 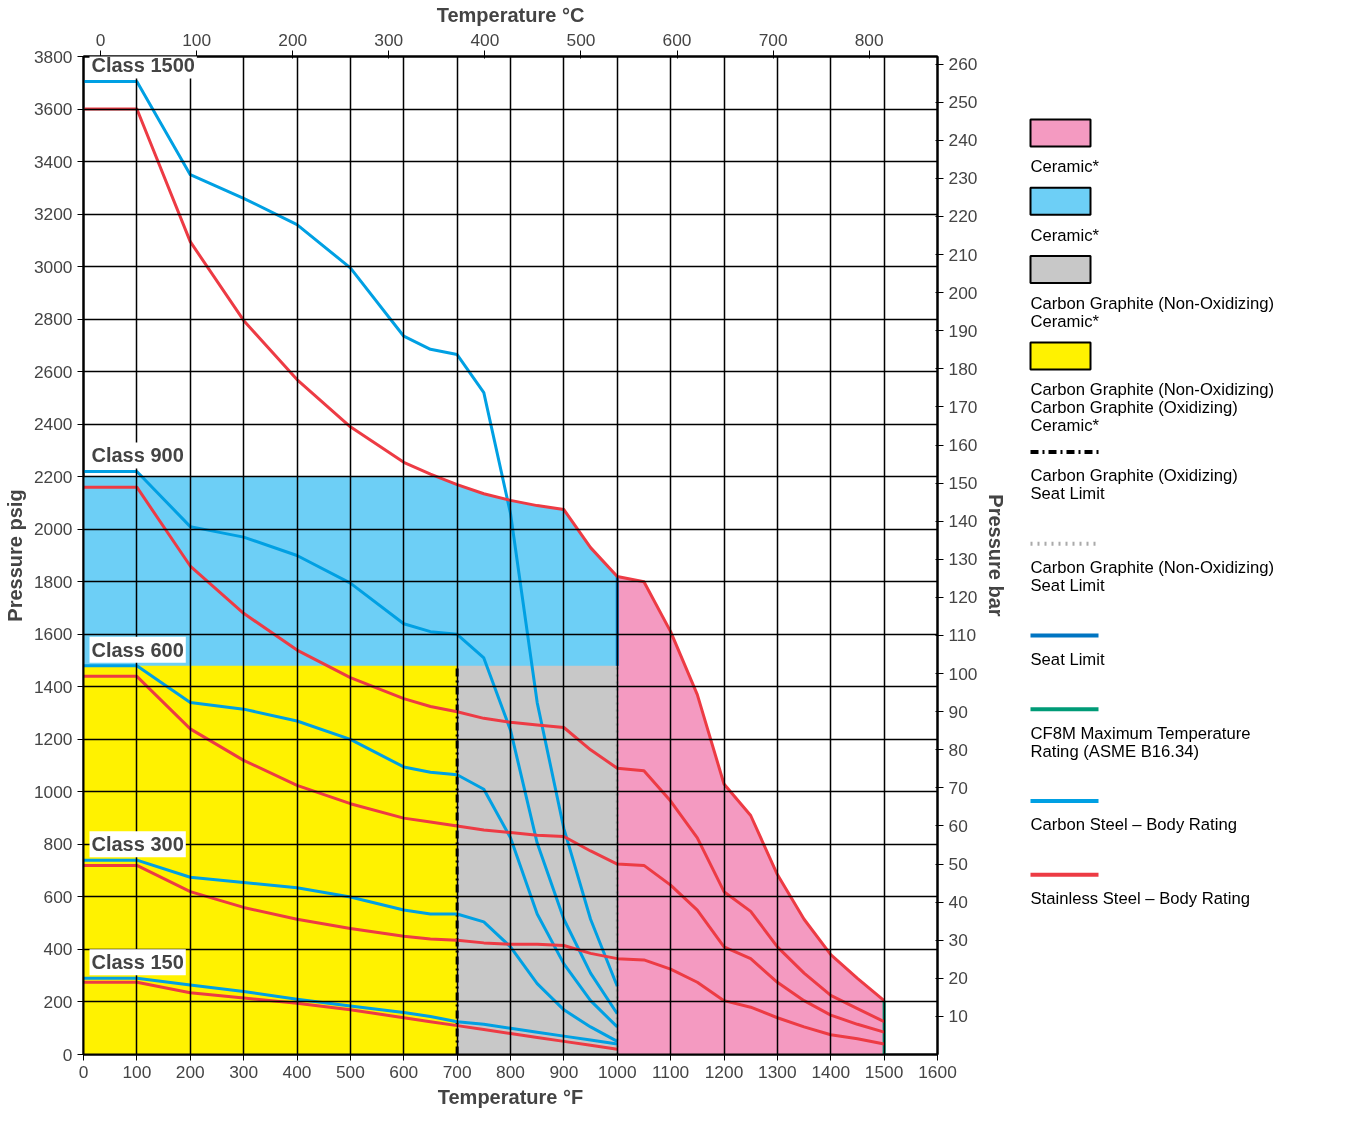 What do you see at coordinates (958, 978) in the screenshot?
I see `y2-tick-label: 20` at bounding box center [958, 978].